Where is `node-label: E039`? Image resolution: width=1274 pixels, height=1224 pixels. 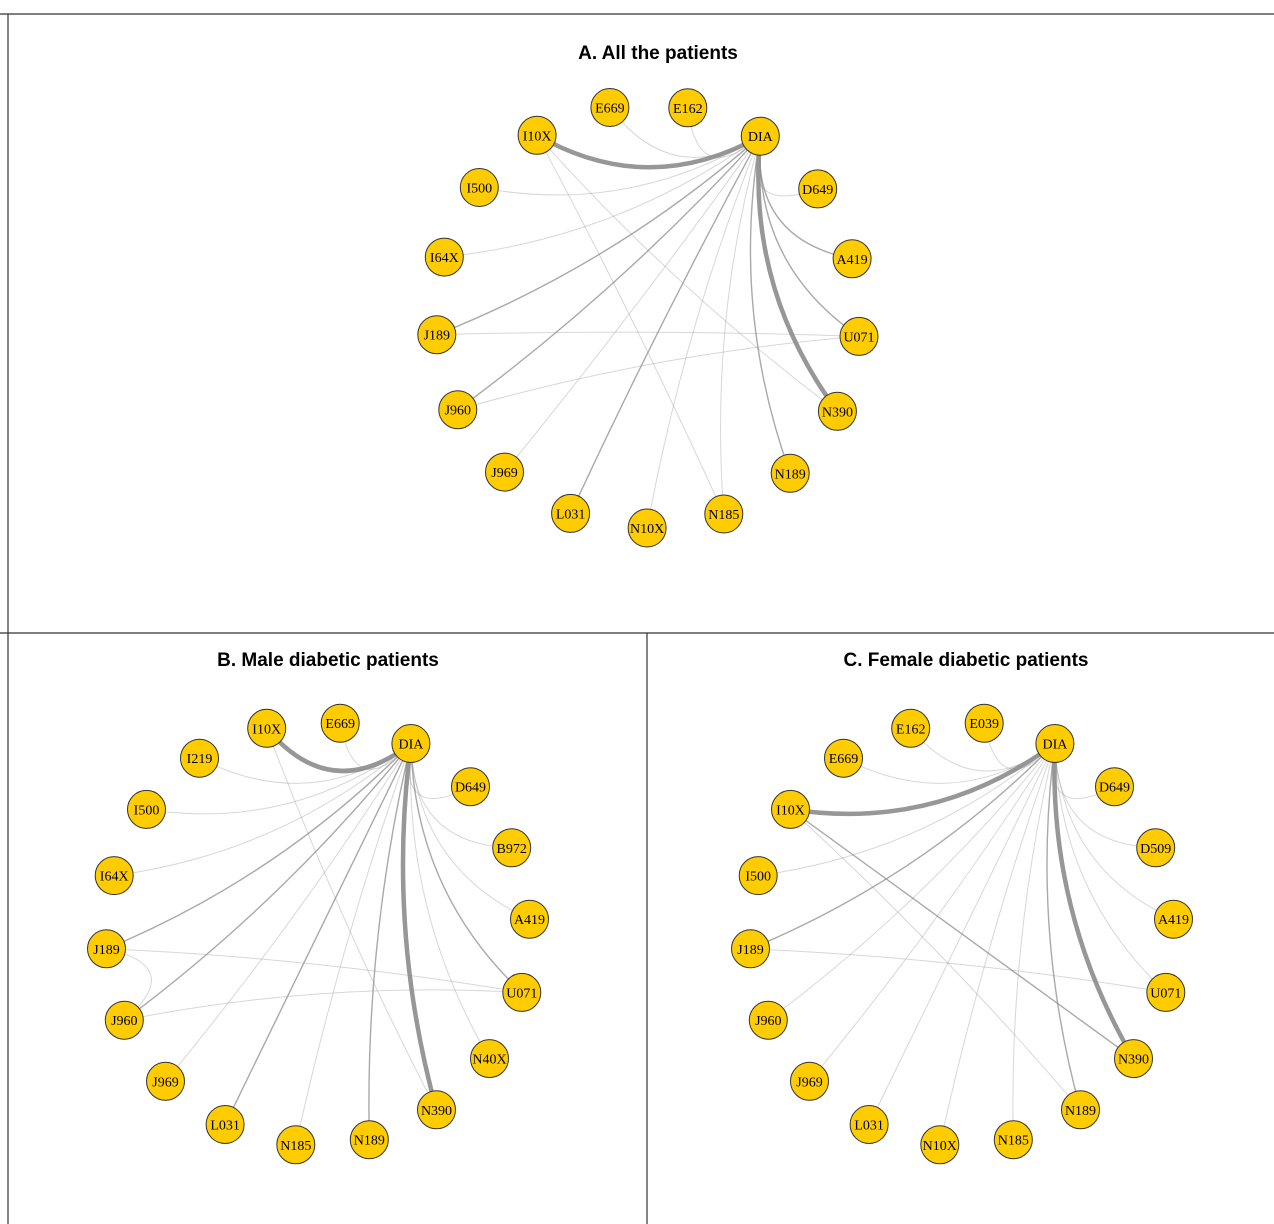 node-label: E039 is located at coordinates (984, 724).